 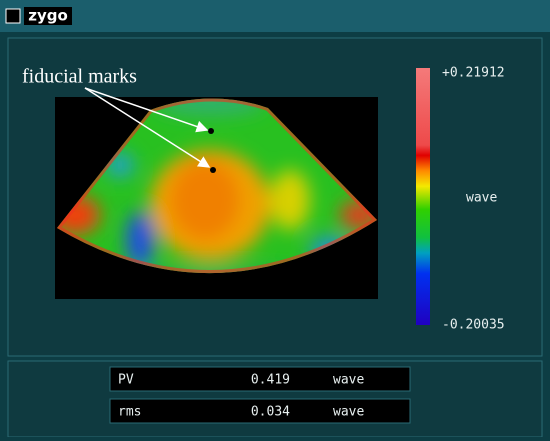 I want to click on stat-value: 0.034, so click(x=270, y=412).